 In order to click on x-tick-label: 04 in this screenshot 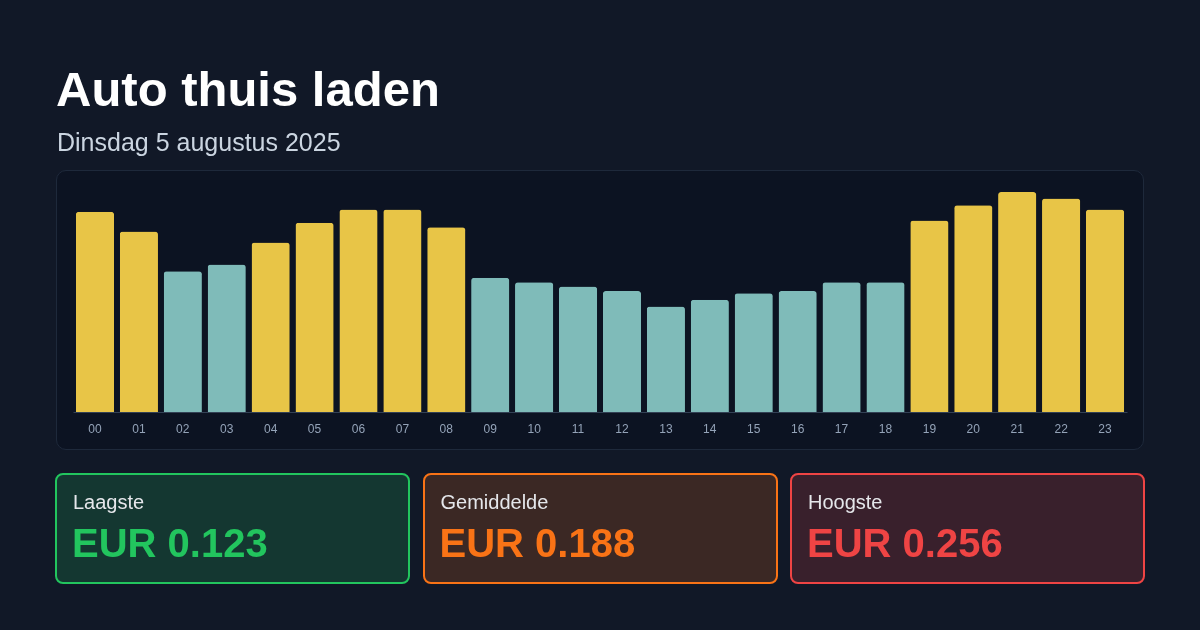, I will do `click(270, 428)`.